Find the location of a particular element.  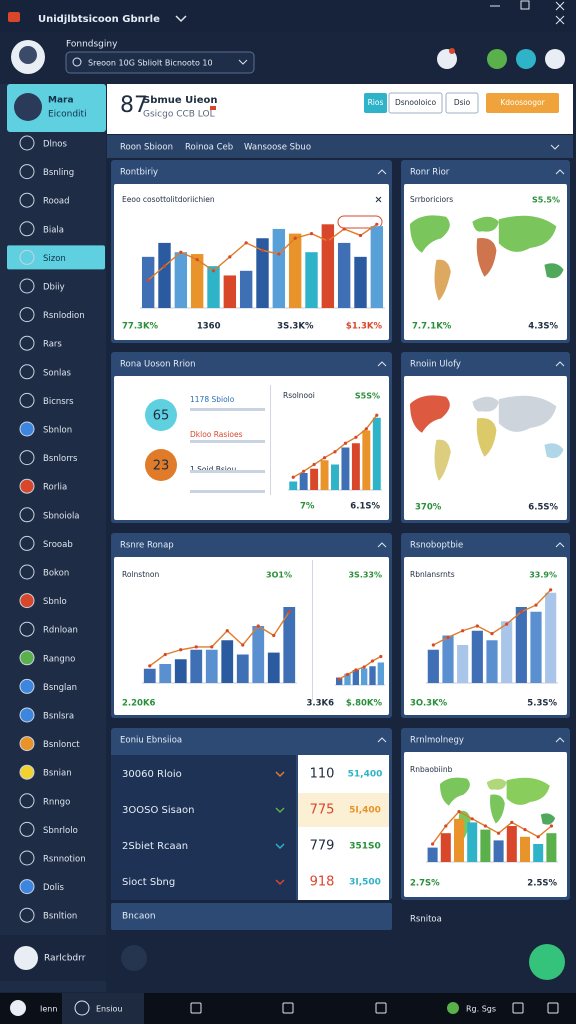

panel-title: Eoniu Ebnsiioa is located at coordinates (151, 741).